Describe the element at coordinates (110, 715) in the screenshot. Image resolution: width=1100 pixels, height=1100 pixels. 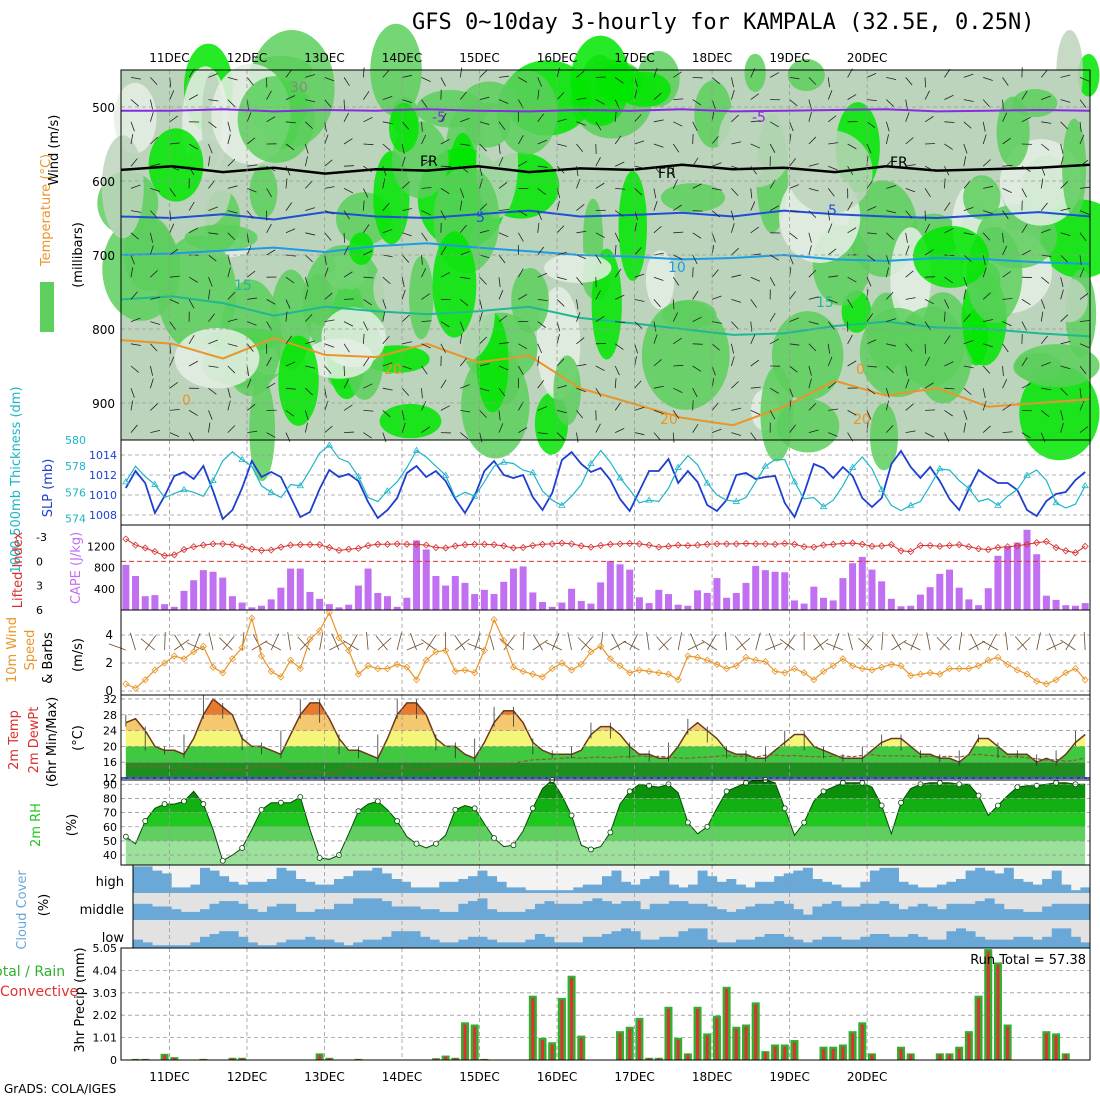
I see `temp-tick: 28` at that location.